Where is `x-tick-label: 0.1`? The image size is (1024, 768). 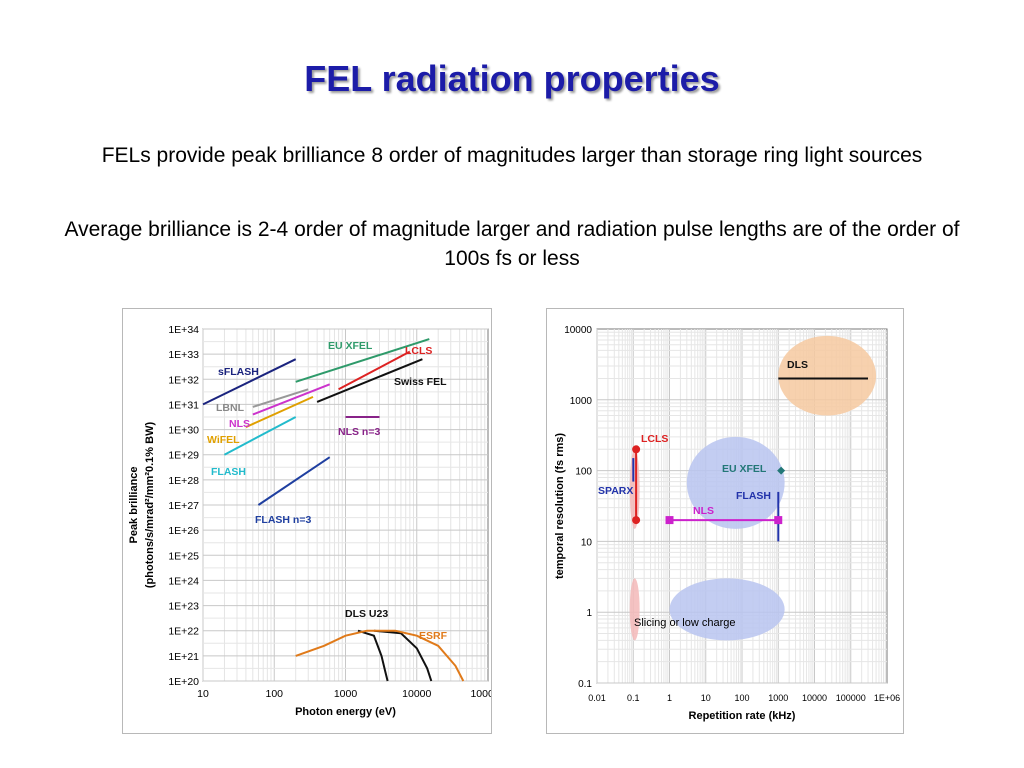 x-tick-label: 0.1 is located at coordinates (633, 698).